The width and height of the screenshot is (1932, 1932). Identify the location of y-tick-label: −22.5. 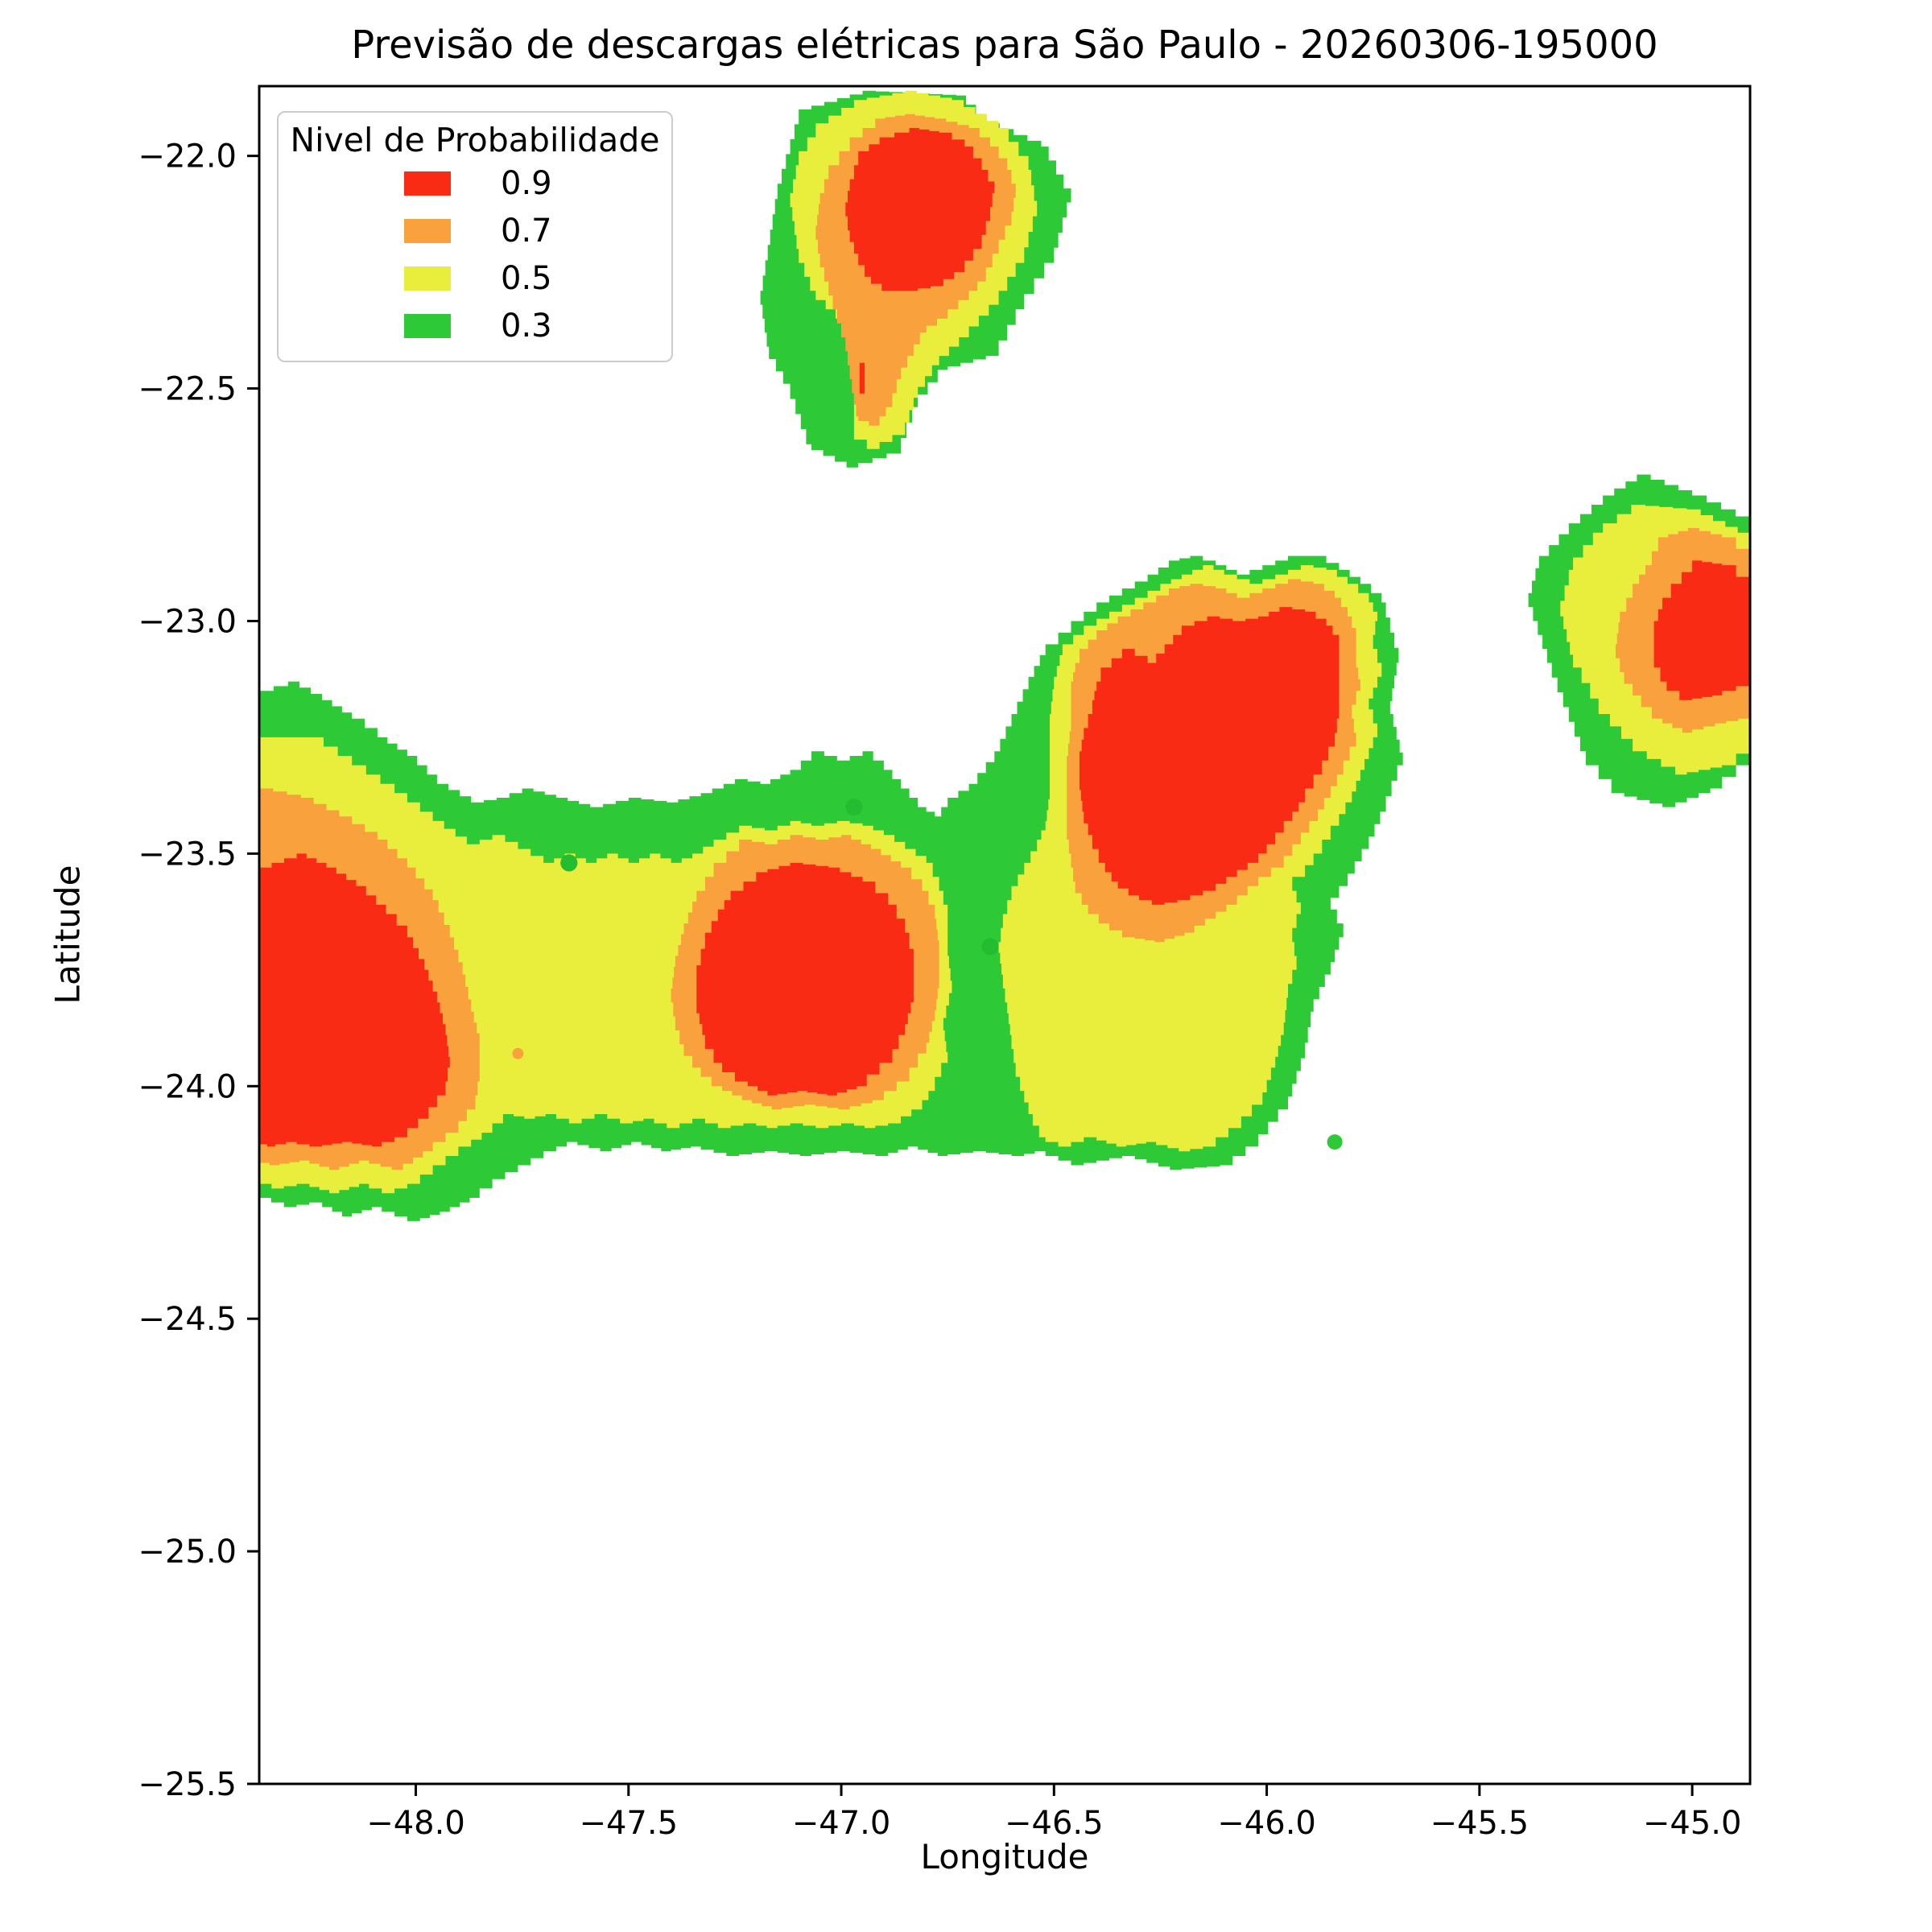
(187, 389).